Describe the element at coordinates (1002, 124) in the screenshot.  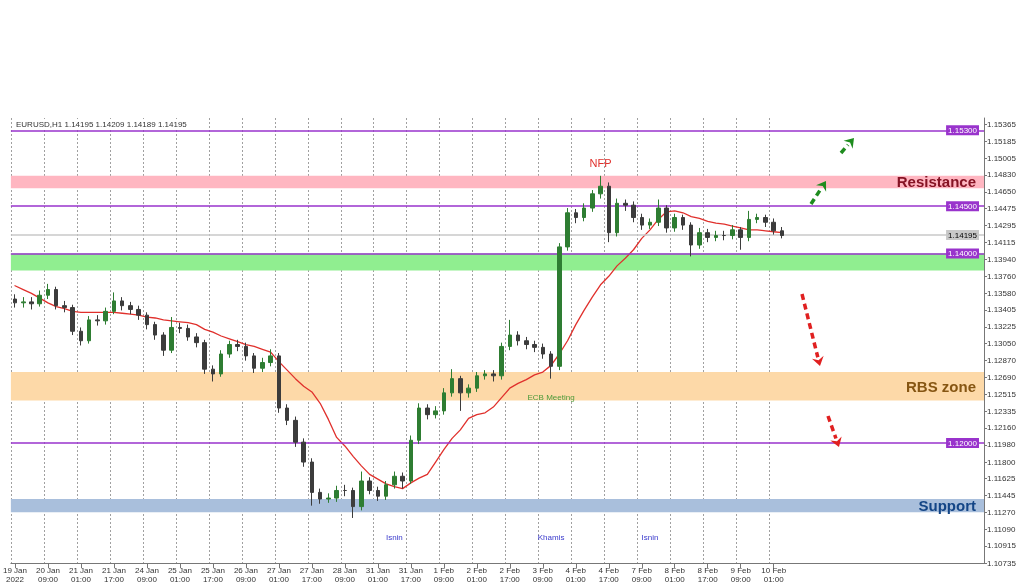
I see `y-tick-label: 1.15365` at that location.